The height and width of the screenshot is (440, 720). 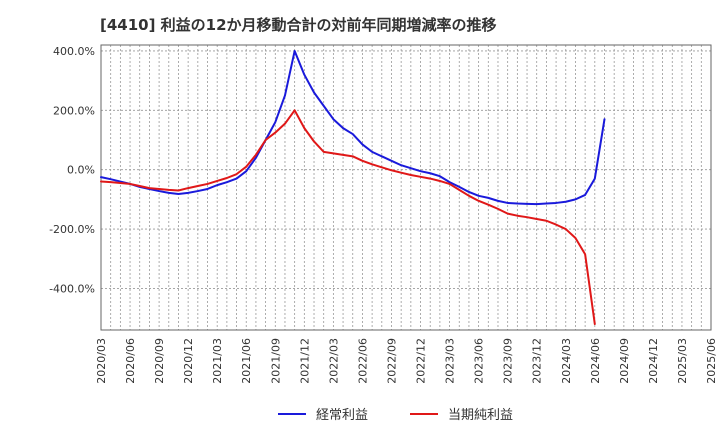 What do you see at coordinates (101, 361) in the screenshot?
I see `x-tick-label: 2020/03` at bounding box center [101, 361].